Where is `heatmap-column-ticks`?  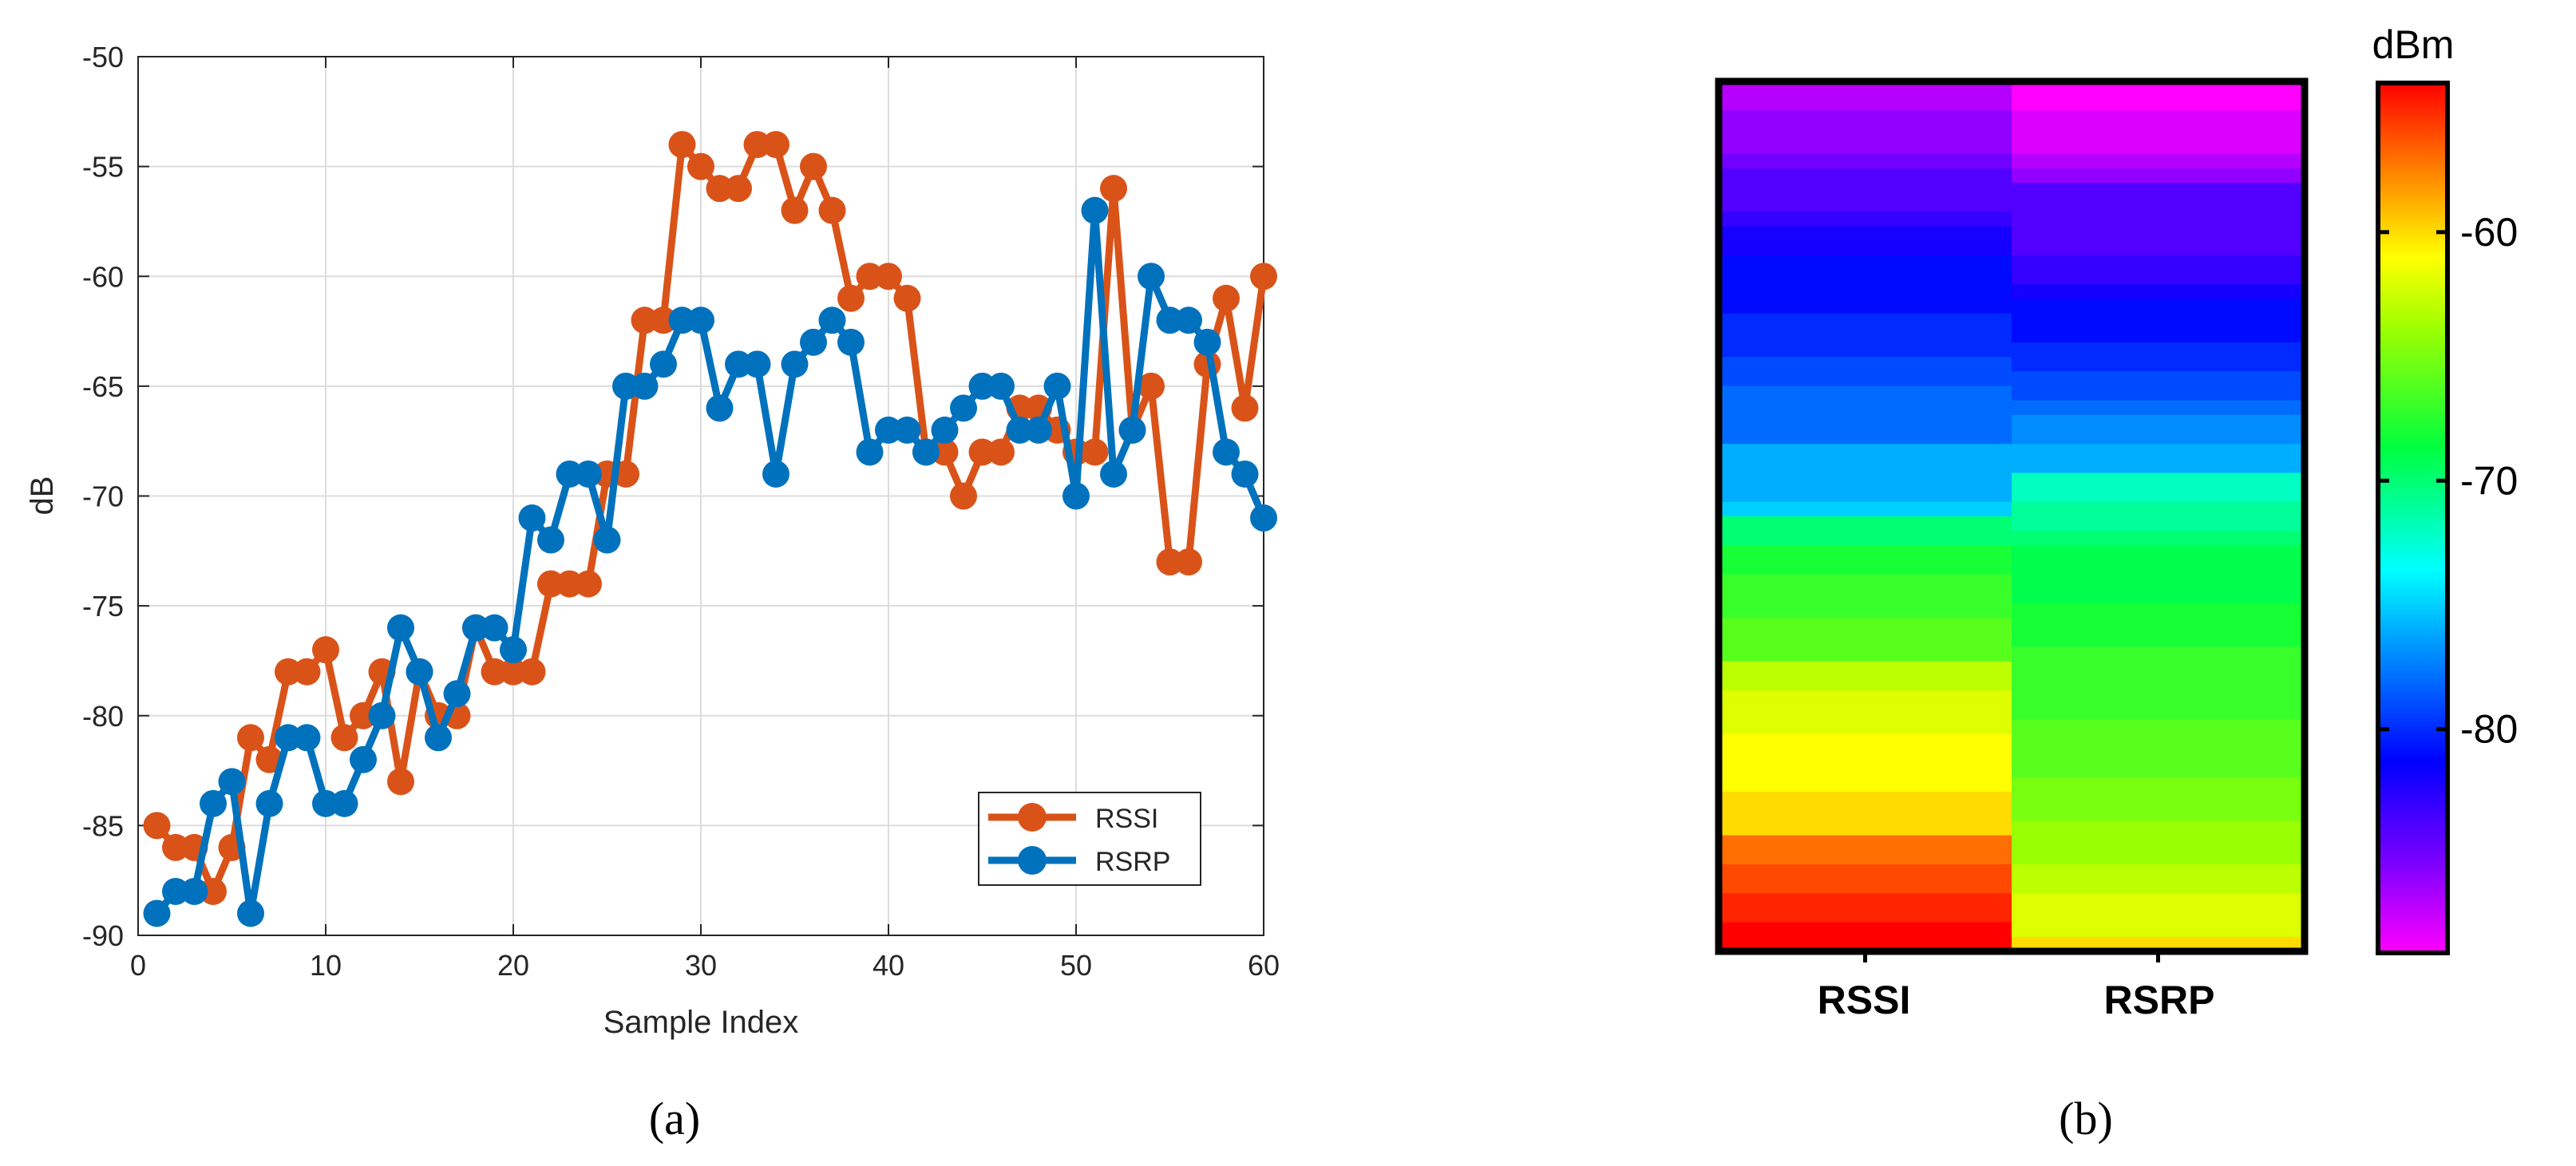
heatmap-column-ticks is located at coordinates (2012, 956).